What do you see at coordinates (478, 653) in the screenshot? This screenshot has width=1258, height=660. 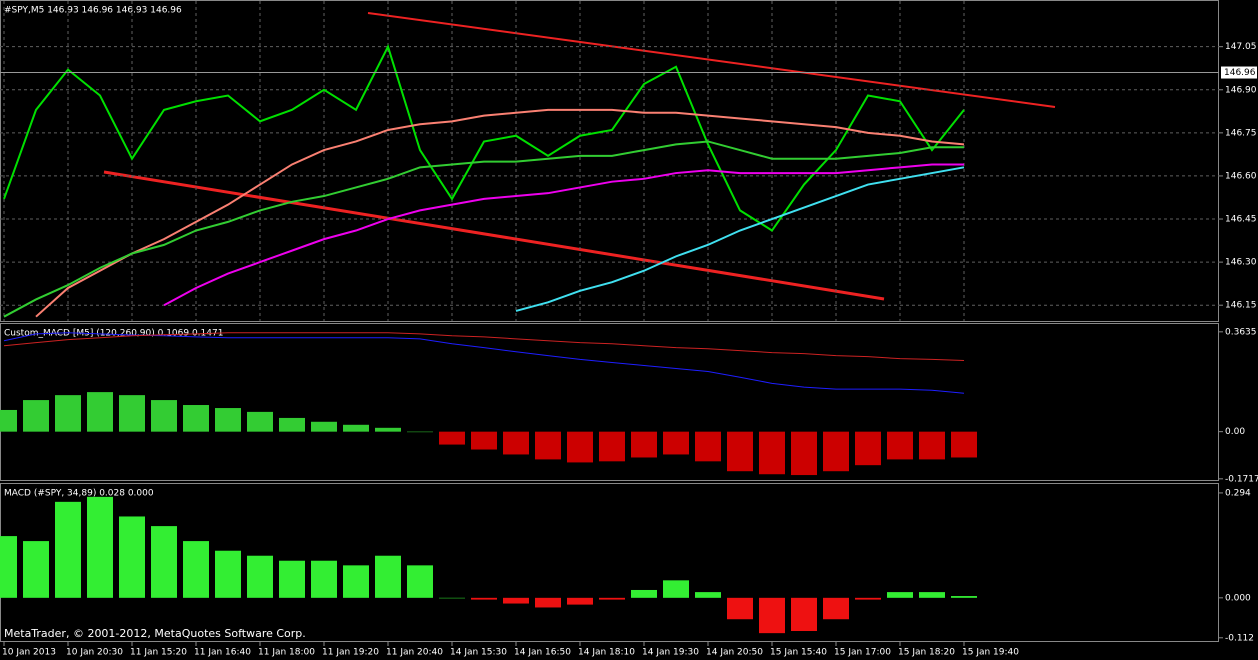 I see `x-tick-label: 14 Jan 15:30` at bounding box center [478, 653].